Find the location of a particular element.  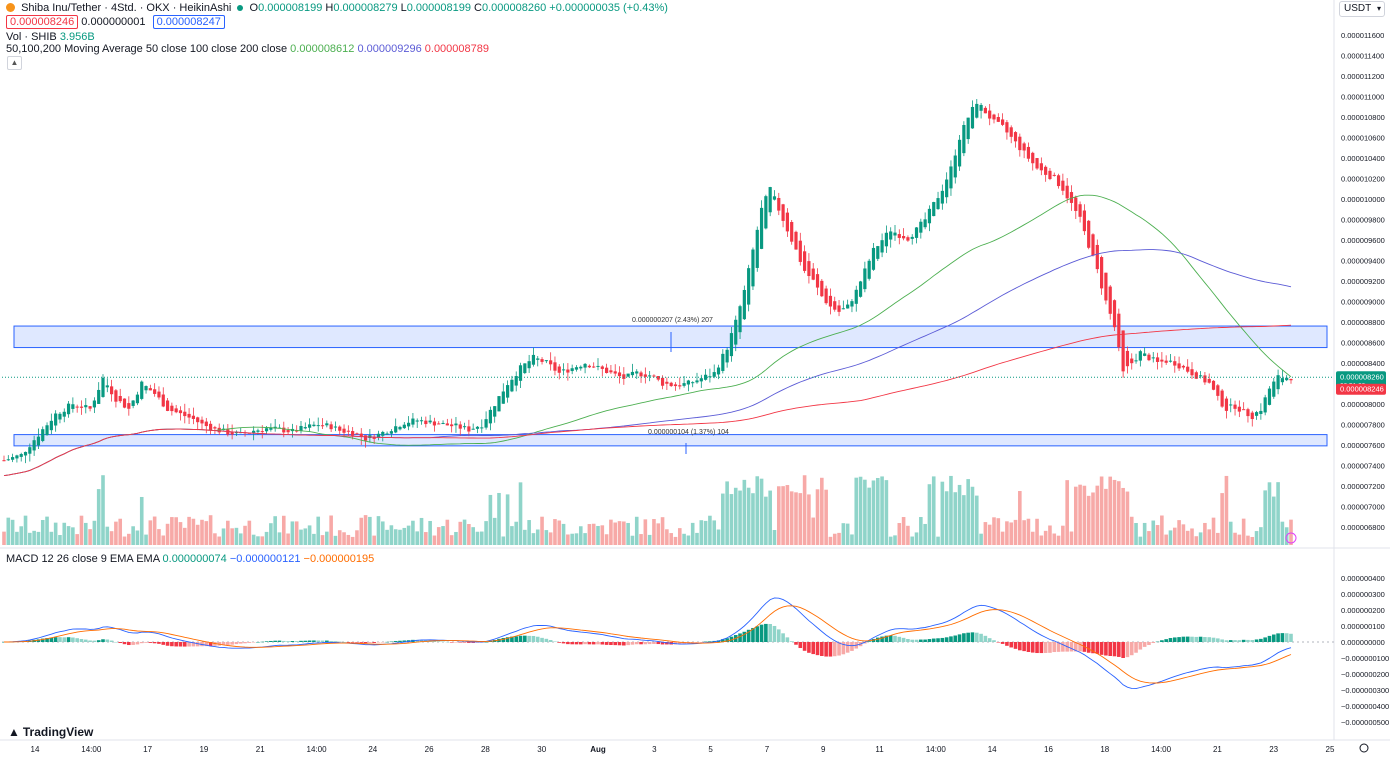

ma100-value: 0.000009296 is located at coordinates (389, 49).